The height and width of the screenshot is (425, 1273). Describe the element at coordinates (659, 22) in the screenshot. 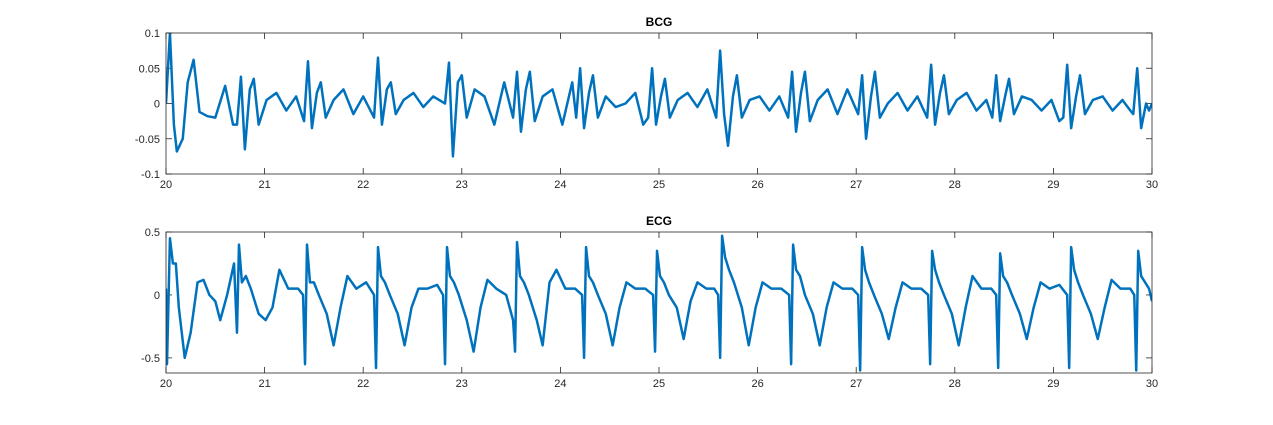

I see `subplot-title: BCG` at that location.